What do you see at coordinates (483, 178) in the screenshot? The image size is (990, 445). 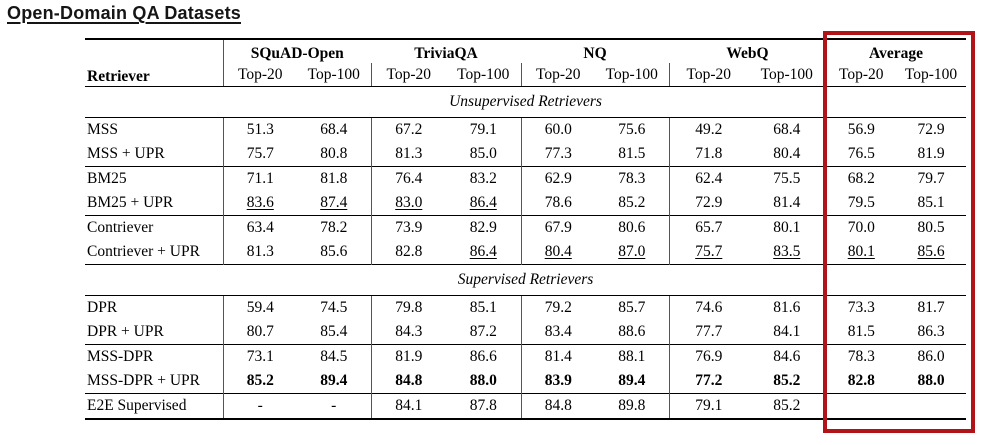 I see `table-cell: 83.2` at bounding box center [483, 178].